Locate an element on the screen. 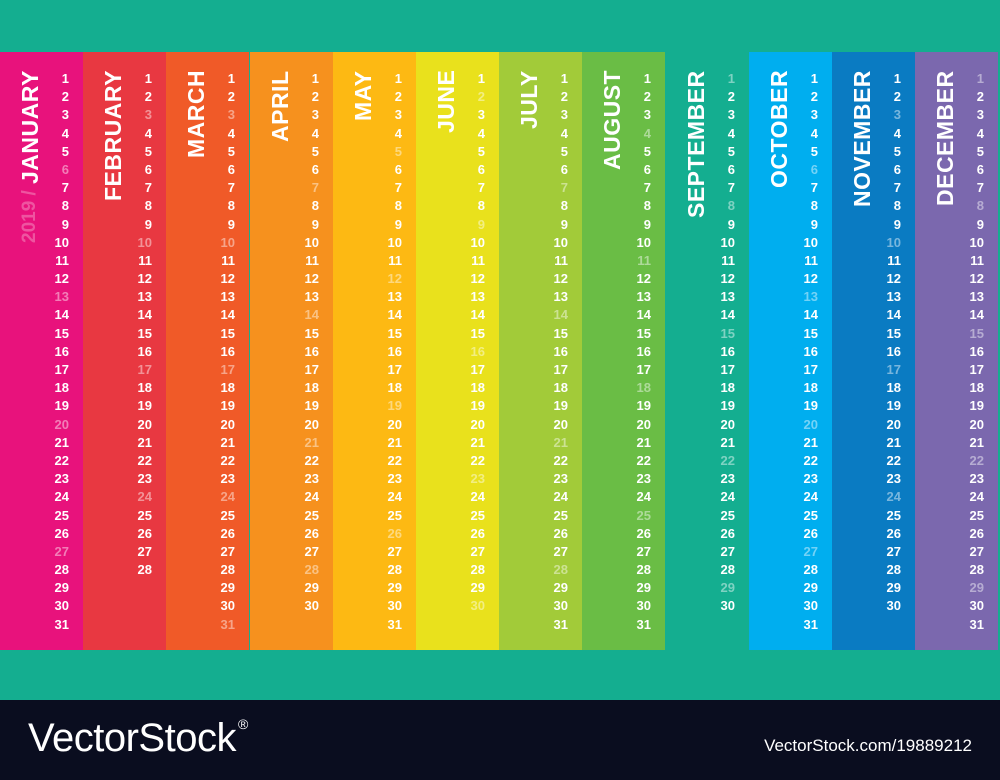 The width and height of the screenshot is (1000, 780). day-number: 29 is located at coordinates (976, 588).